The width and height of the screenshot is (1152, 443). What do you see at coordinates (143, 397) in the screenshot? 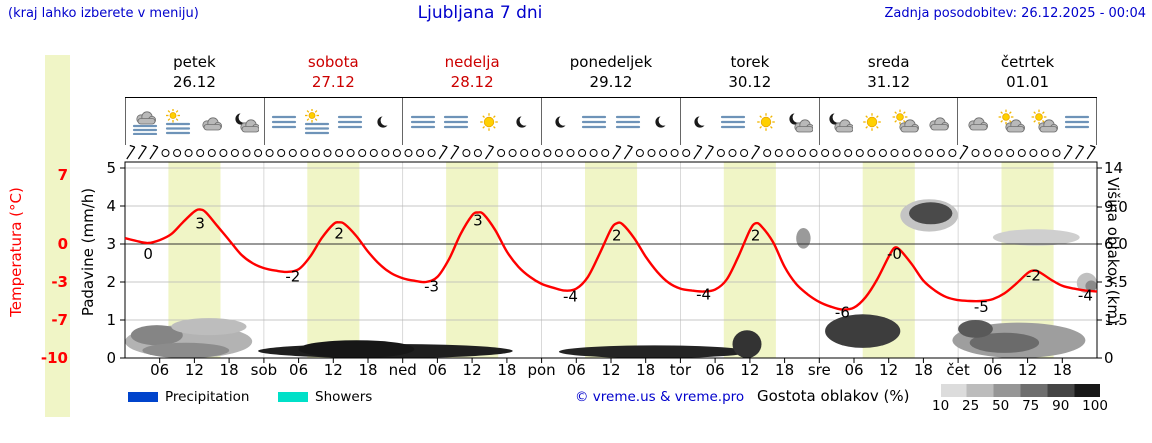
I see `precipitation-swatch` at bounding box center [143, 397].